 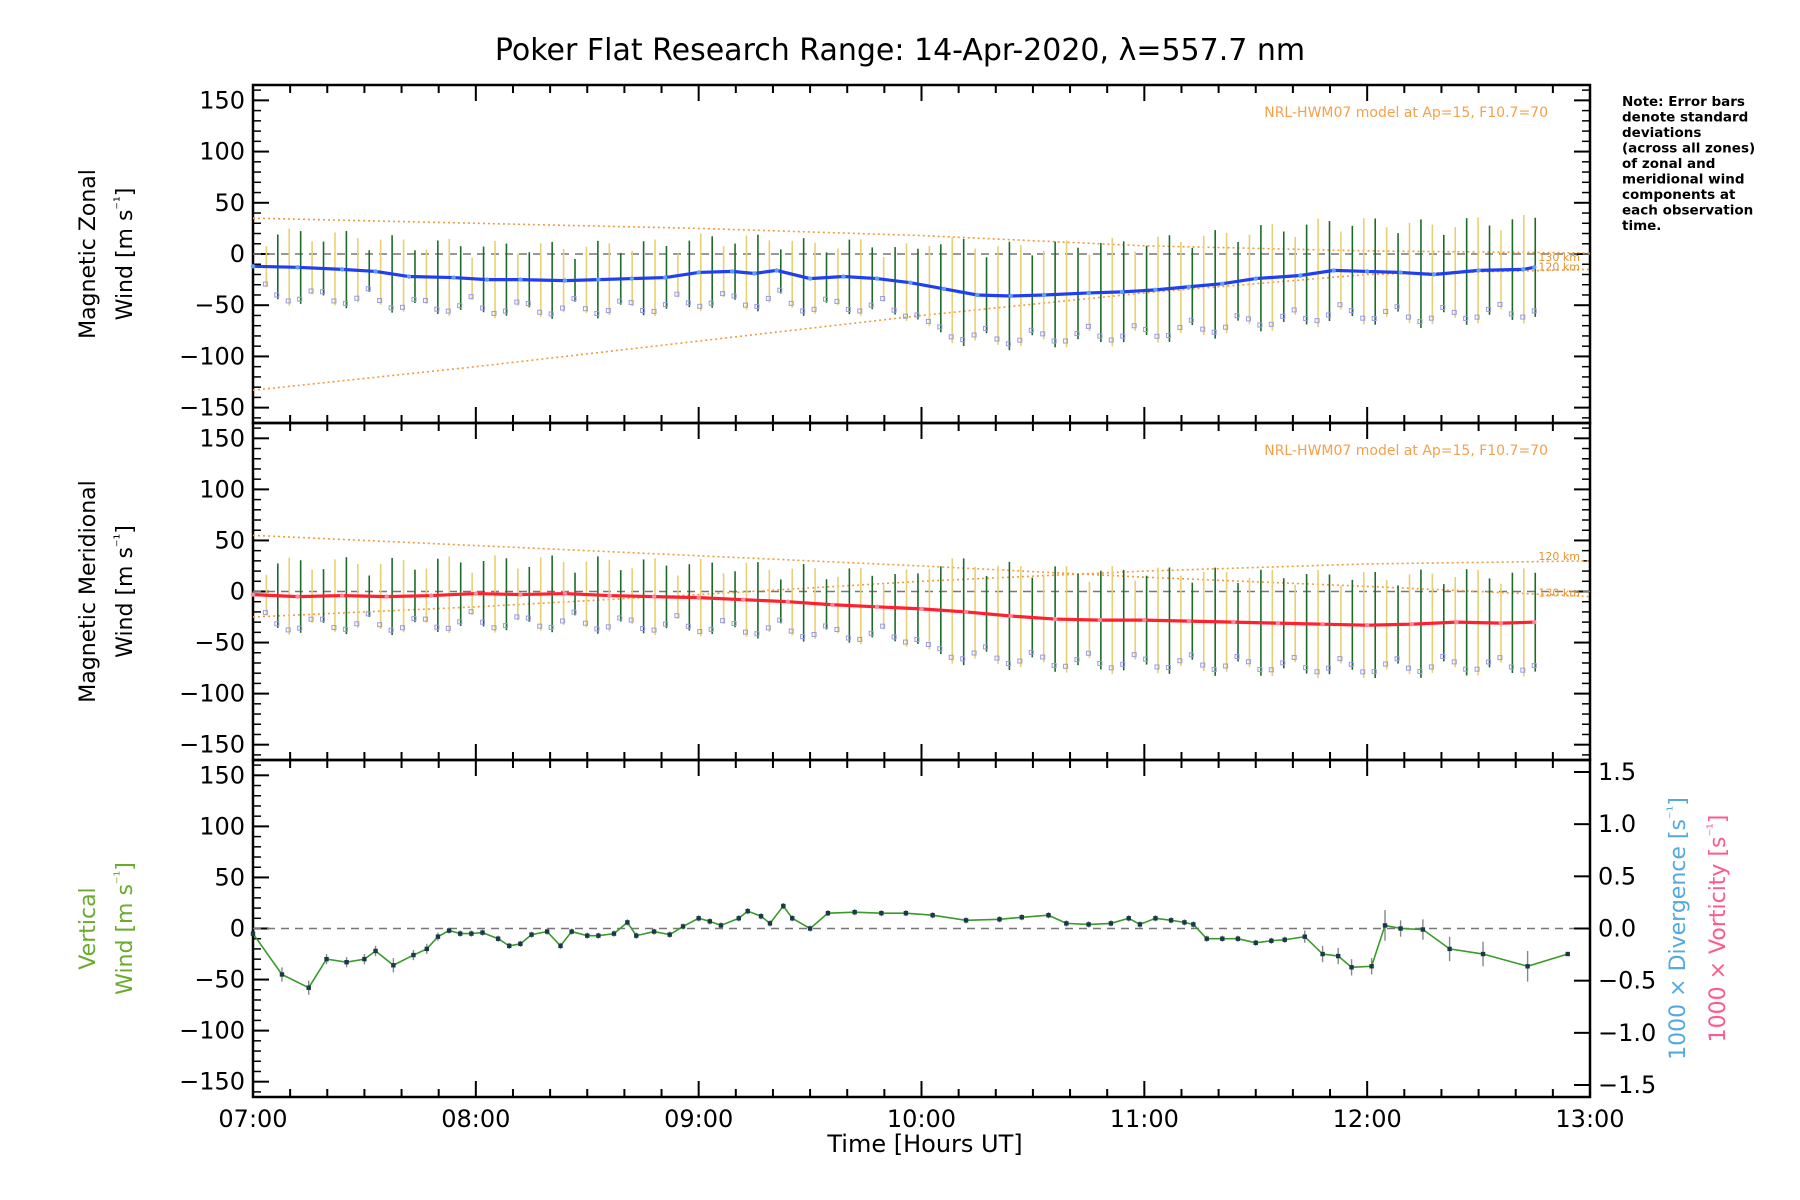 I want to click on y-tick-label: −100, so click(x=212, y=356).